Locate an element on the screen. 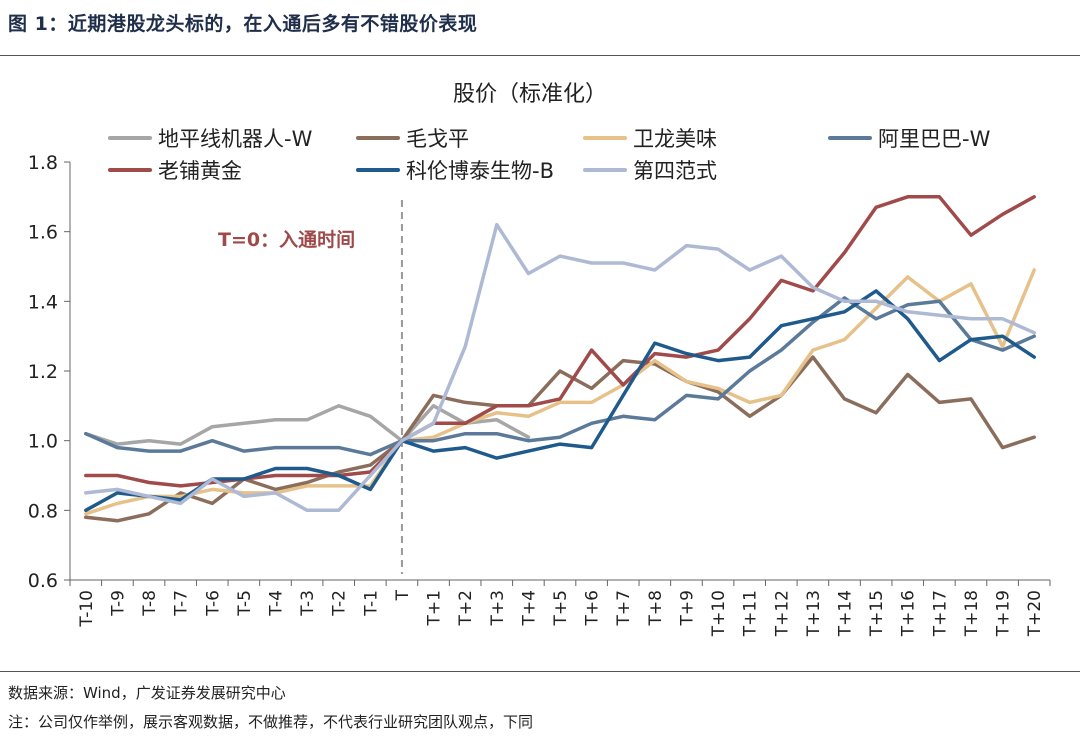  y-tick-label: 1.2 is located at coordinates (43, 372).